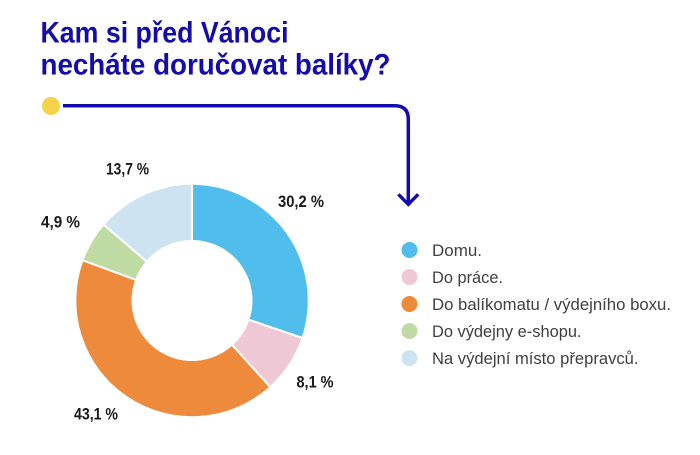 This screenshot has width=700, height=455. What do you see at coordinates (216, 65) in the screenshot?
I see `svg-text: necháte doručovat balíky?` at bounding box center [216, 65].